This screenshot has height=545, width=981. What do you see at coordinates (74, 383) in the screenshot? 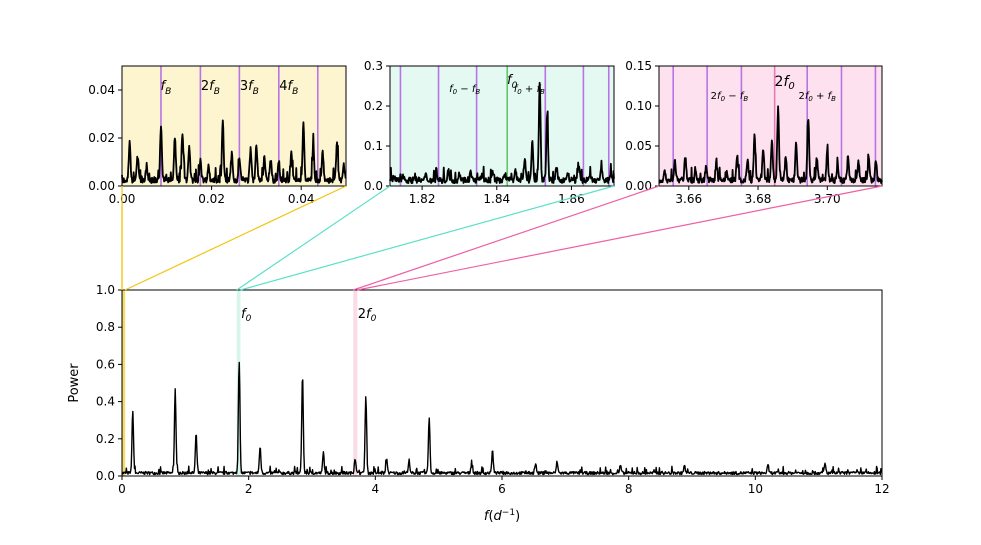
I see `y-axis-label: Power` at bounding box center [74, 383].